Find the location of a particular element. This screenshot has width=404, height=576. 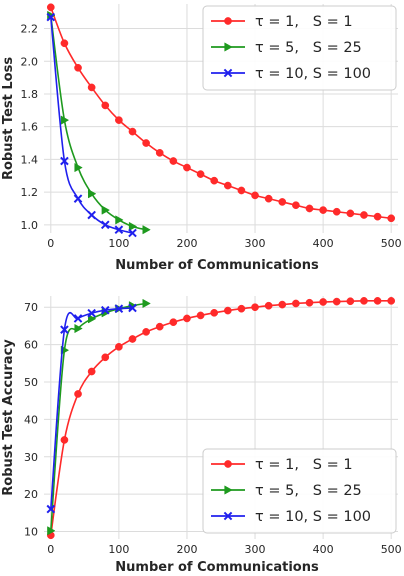

y-tick-label: 1.8 is located at coordinates (30, 94).